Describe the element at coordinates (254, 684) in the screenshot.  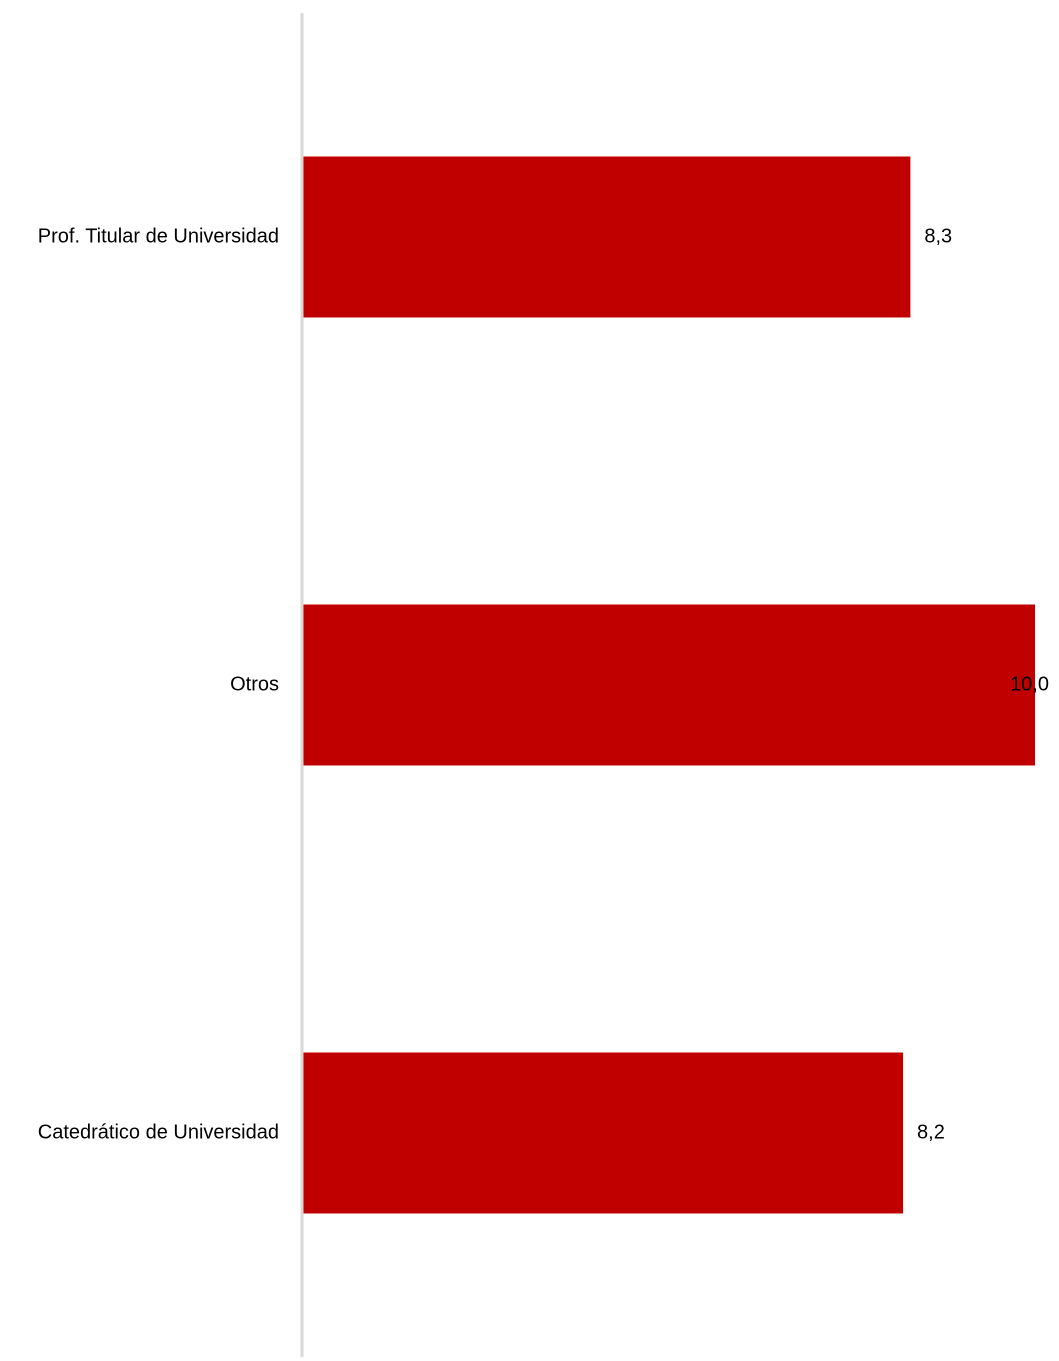
I see `category-label-1: Otros` at that location.